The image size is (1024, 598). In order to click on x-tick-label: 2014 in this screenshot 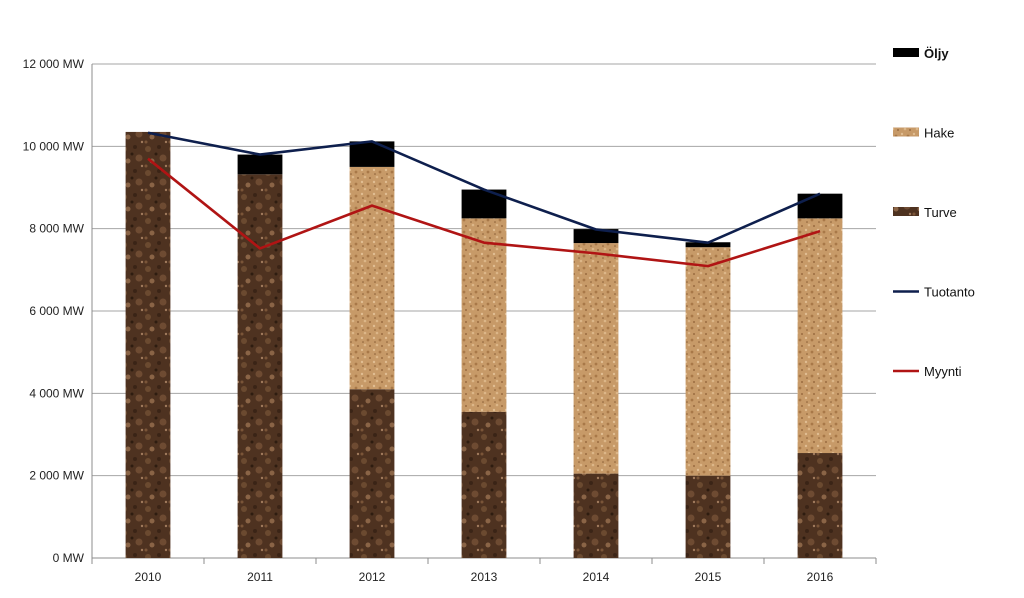, I will do `click(596, 577)`.